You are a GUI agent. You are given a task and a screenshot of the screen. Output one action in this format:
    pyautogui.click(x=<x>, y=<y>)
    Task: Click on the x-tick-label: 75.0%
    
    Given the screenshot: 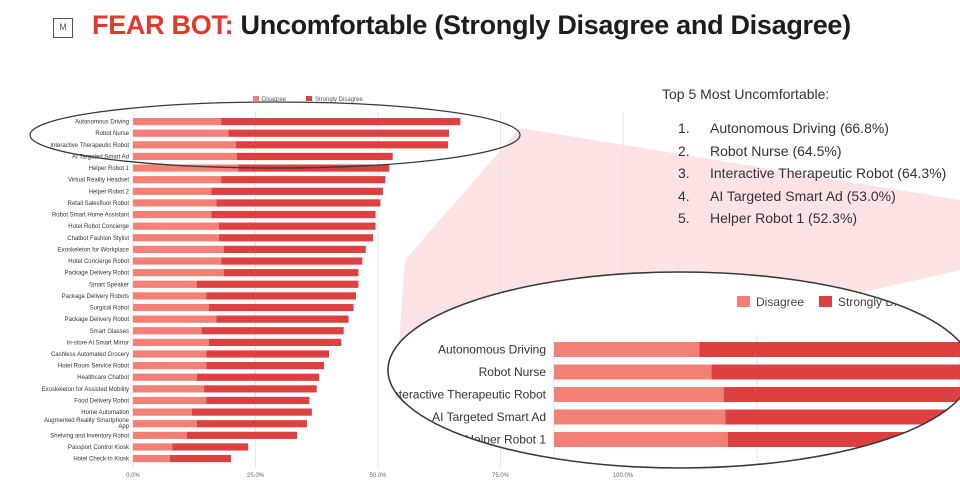 What is the action you would take?
    pyautogui.click(x=501, y=476)
    